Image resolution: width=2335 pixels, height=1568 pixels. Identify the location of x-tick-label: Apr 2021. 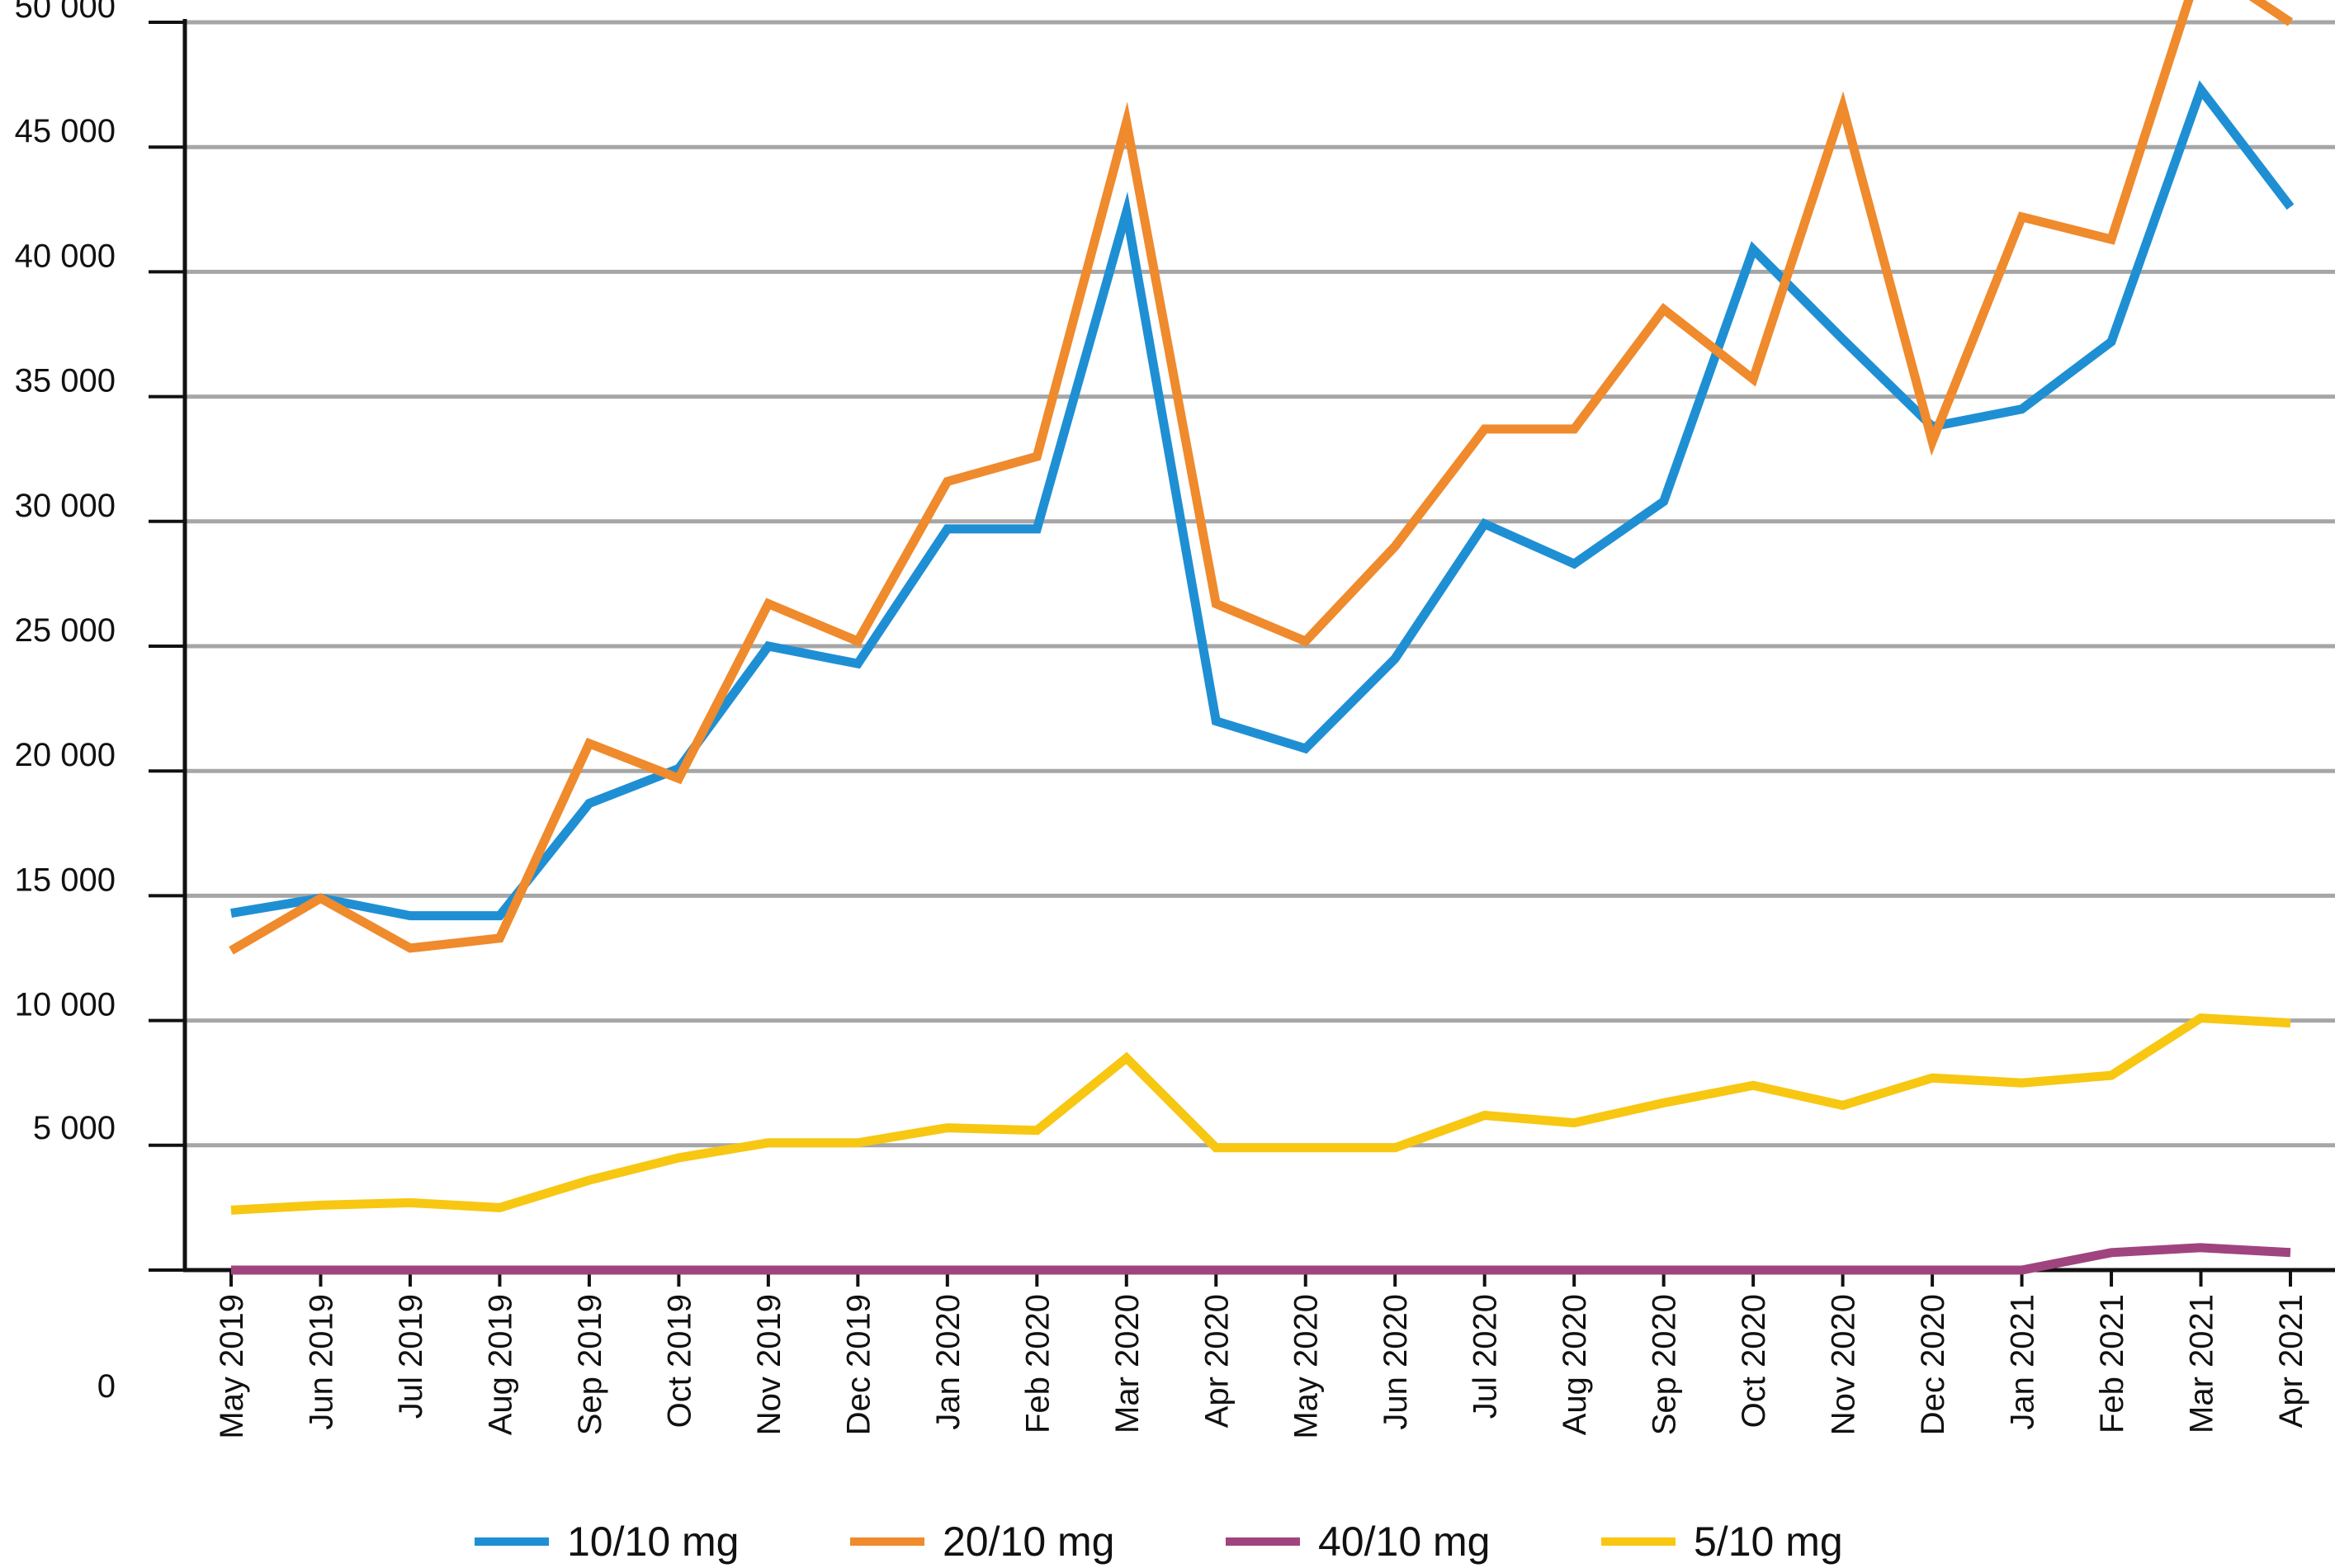
(2291, 1361).